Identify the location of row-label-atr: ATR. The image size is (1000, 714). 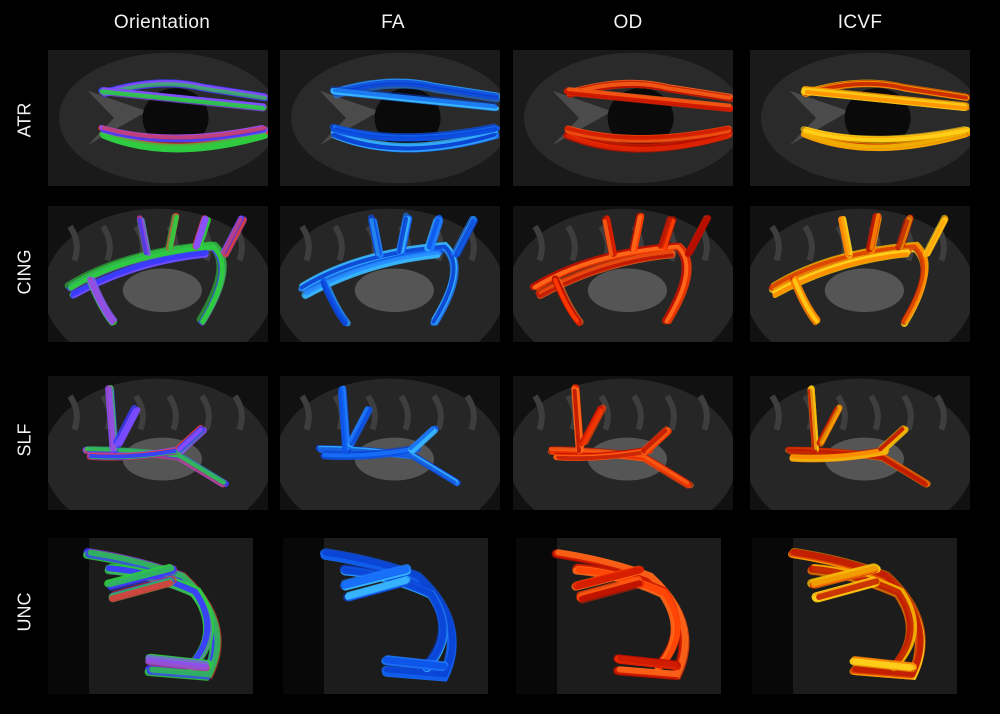
(24, 120).